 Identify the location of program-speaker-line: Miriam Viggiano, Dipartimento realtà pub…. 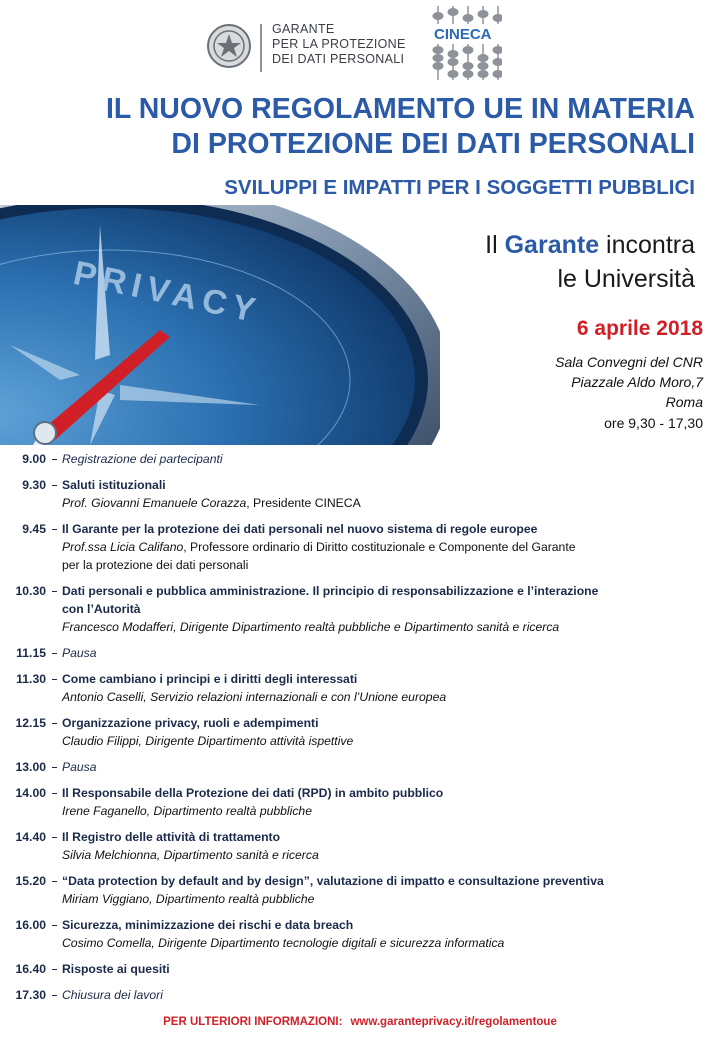
(360, 899).